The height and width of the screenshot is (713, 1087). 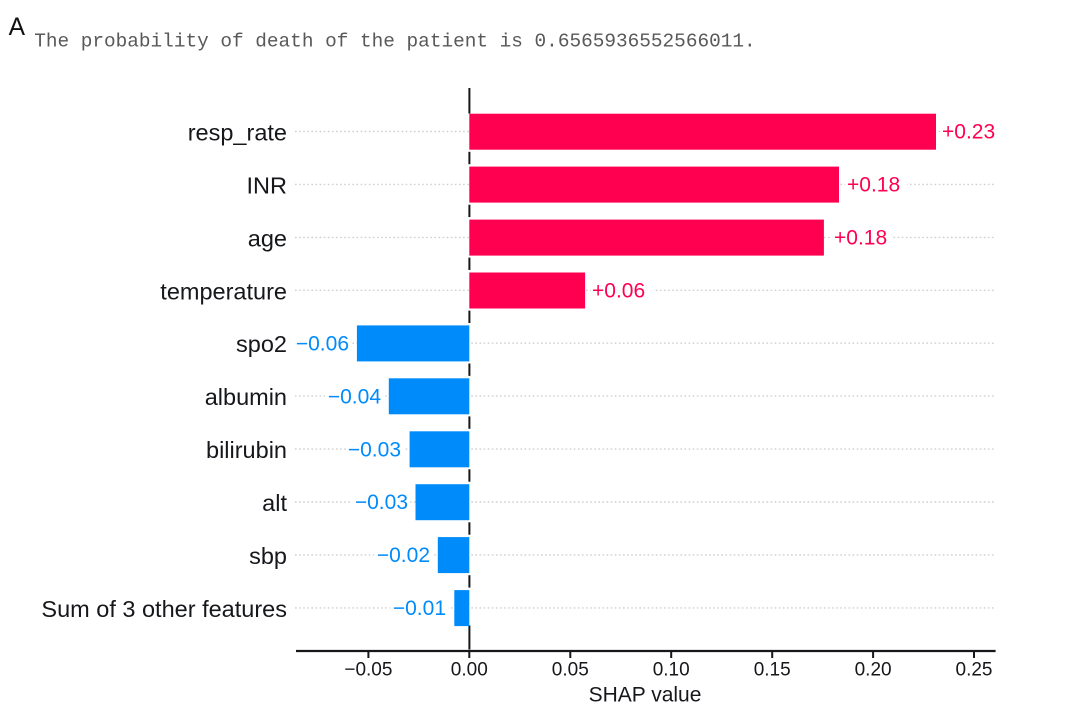 I want to click on svg-text: albumin, so click(x=246, y=397).